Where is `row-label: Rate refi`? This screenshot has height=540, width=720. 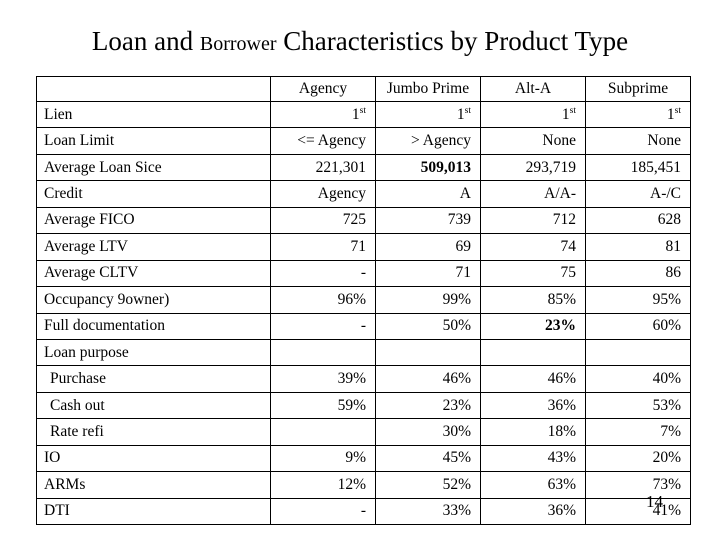
row-label: Rate refi is located at coordinates (153, 432).